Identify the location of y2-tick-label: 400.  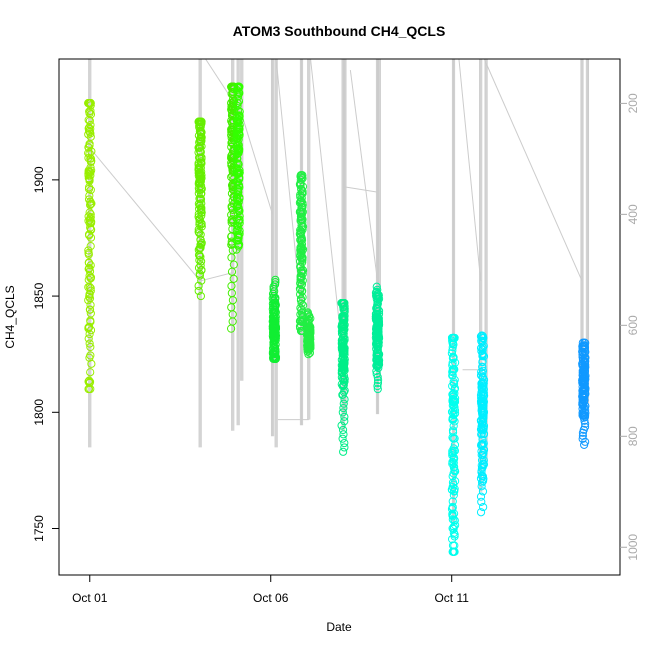
(633, 214).